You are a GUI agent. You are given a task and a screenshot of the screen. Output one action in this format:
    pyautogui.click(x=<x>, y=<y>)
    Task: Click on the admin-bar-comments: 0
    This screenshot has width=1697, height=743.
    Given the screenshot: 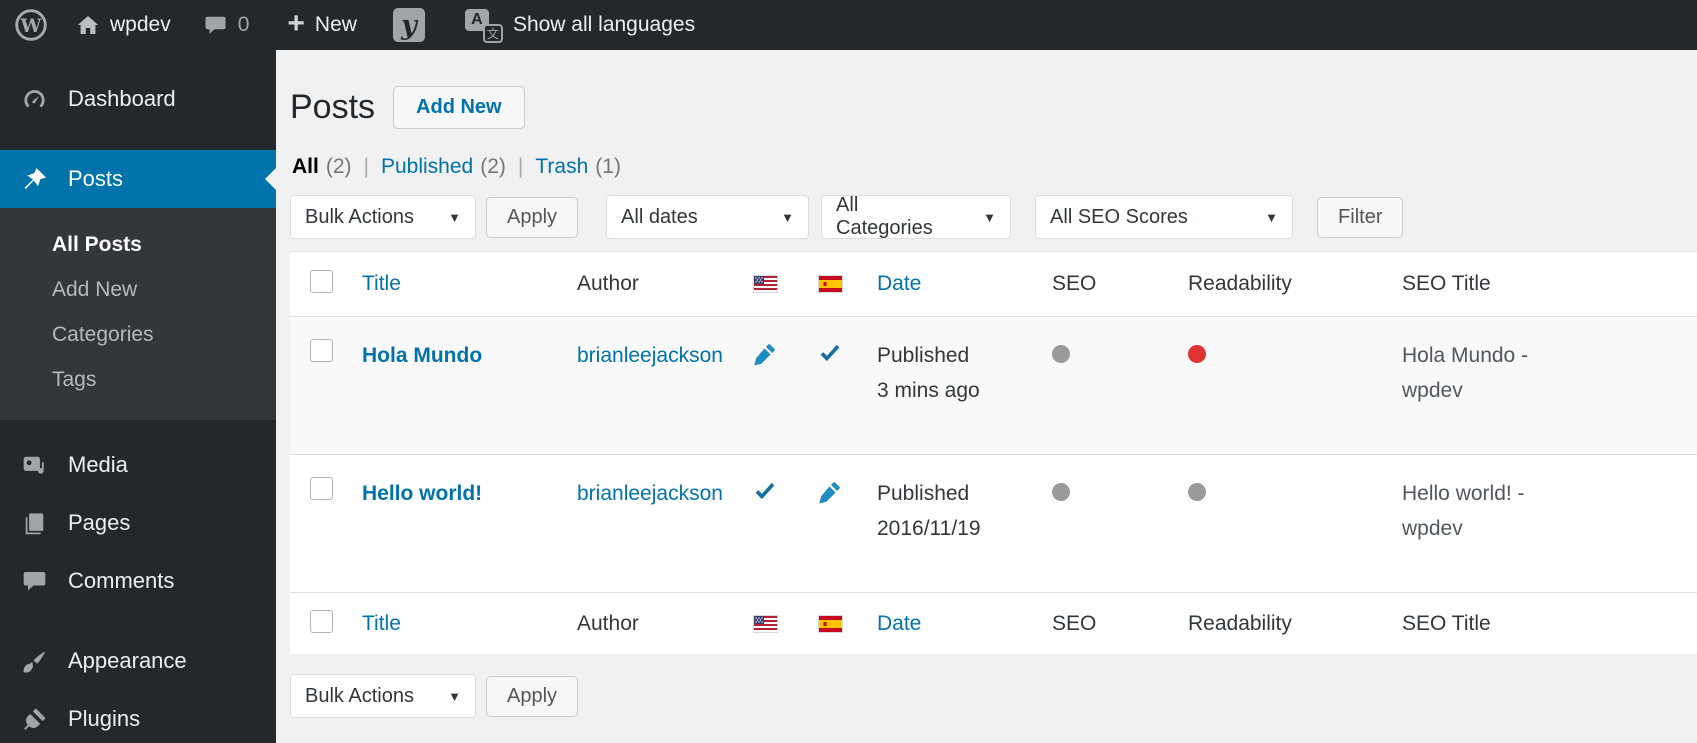 What is the action you would take?
    pyautogui.click(x=226, y=25)
    